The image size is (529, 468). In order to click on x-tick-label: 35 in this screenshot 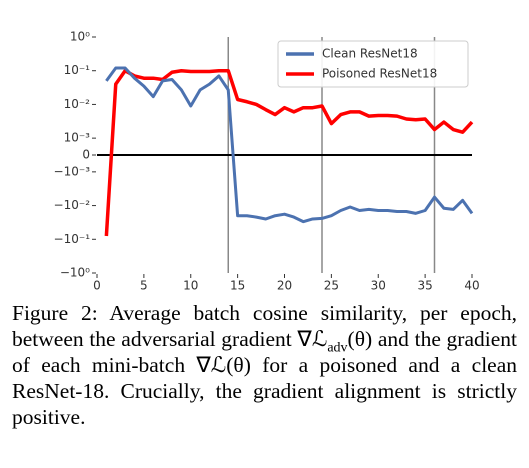, I will do `click(424, 286)`.